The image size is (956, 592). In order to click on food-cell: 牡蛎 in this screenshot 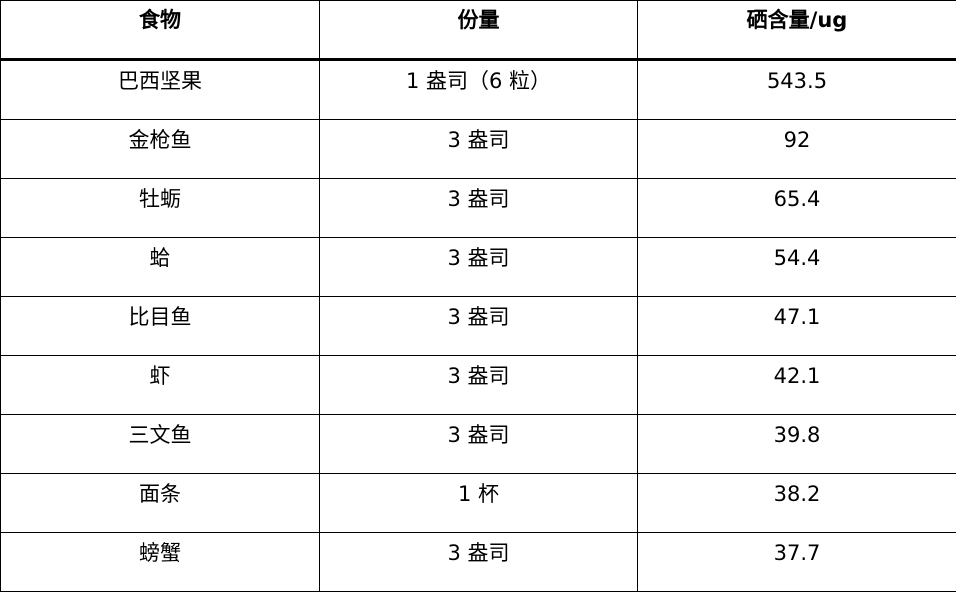, I will do `click(160, 208)`.